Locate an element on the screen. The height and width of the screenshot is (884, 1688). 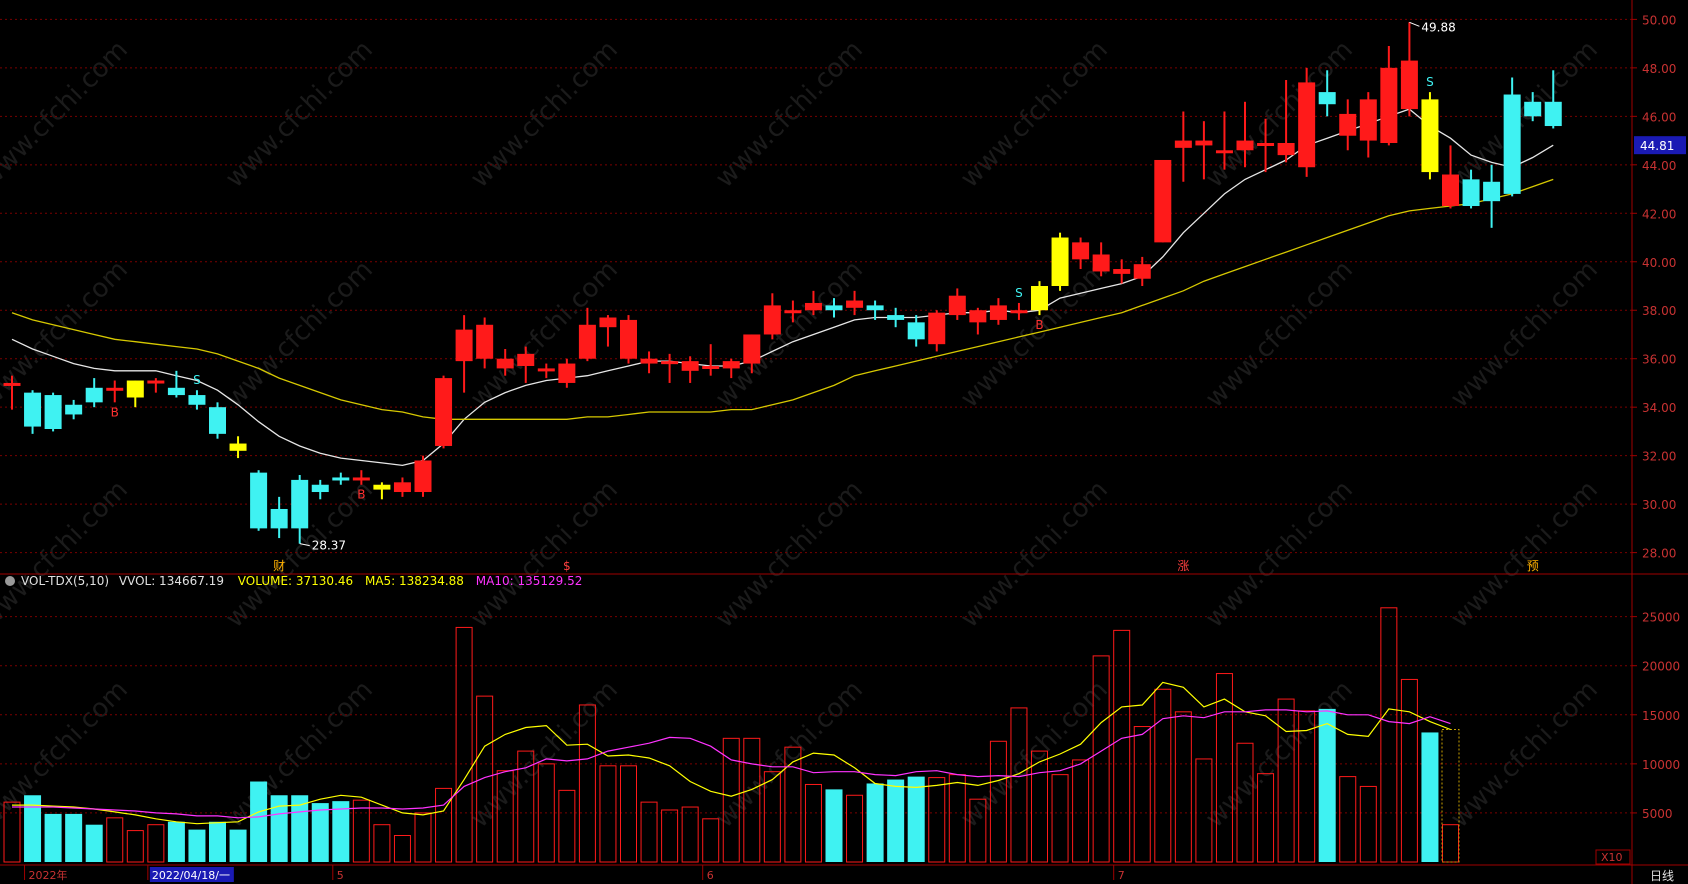
event-label: $ is located at coordinates (567, 566).